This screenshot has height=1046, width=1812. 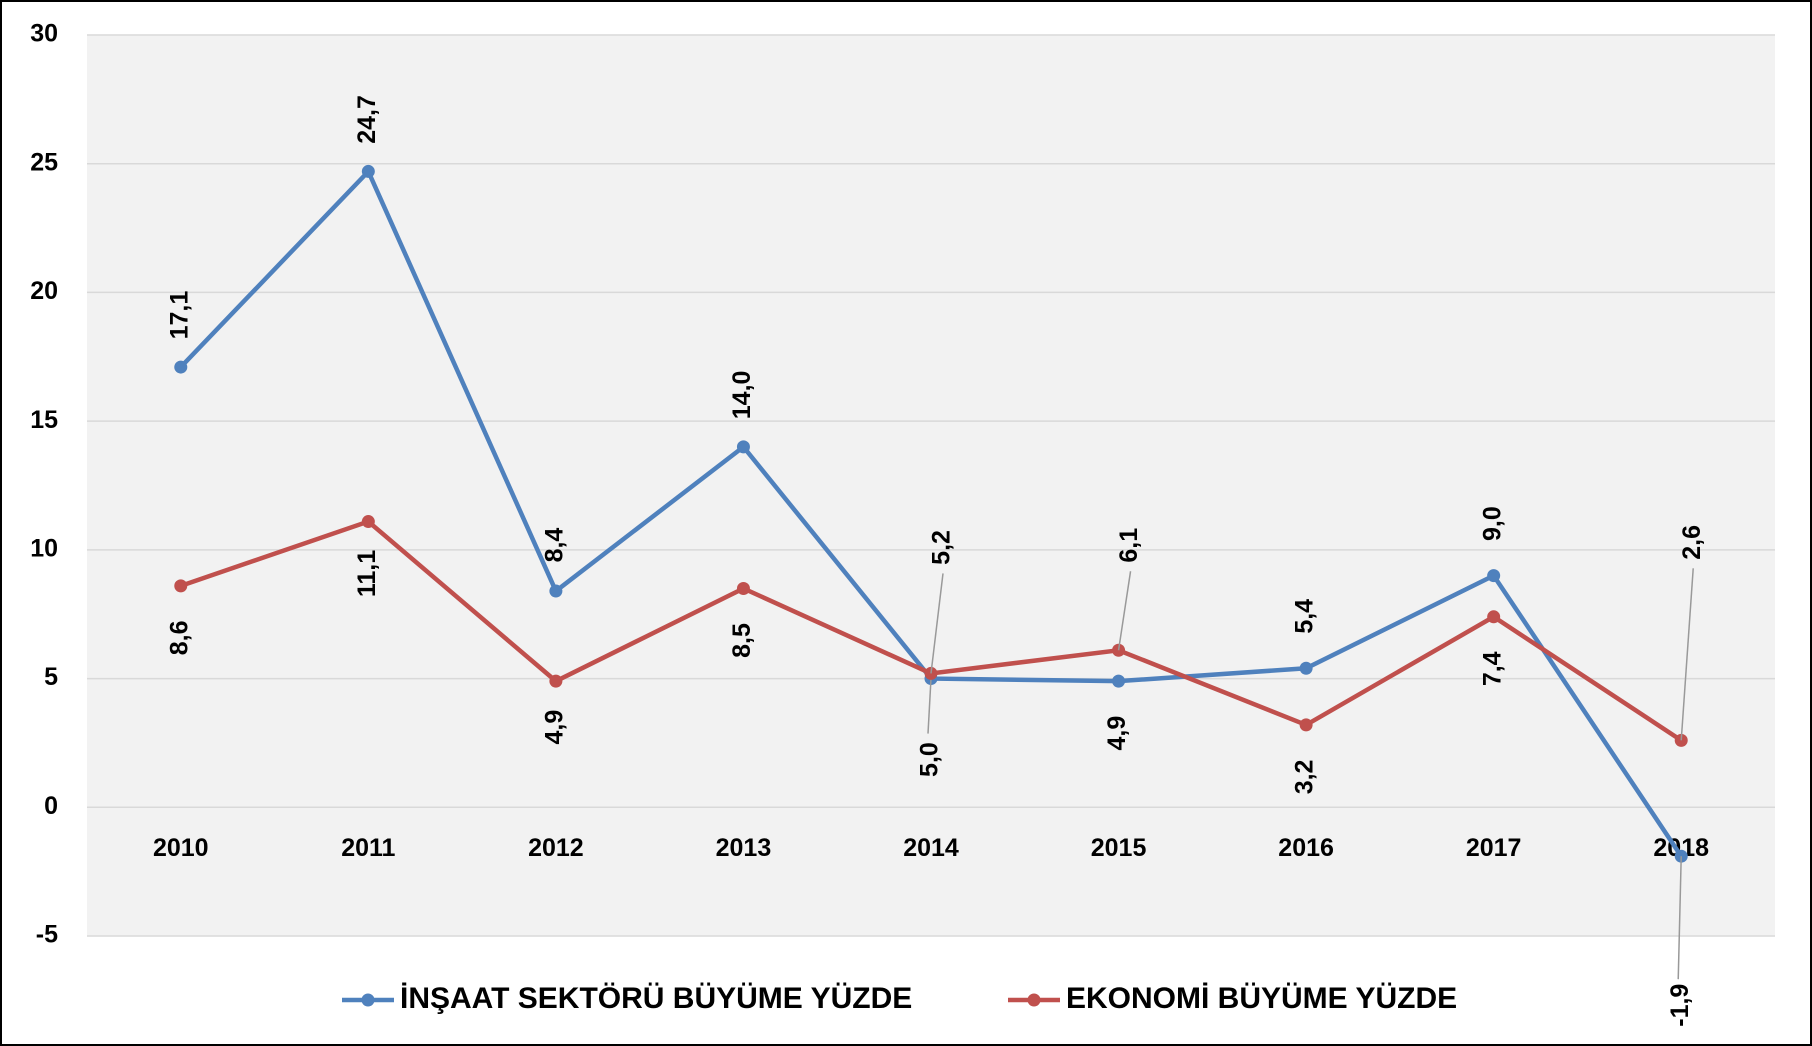 I want to click on data-label: -1,9, so click(x=1680, y=1005).